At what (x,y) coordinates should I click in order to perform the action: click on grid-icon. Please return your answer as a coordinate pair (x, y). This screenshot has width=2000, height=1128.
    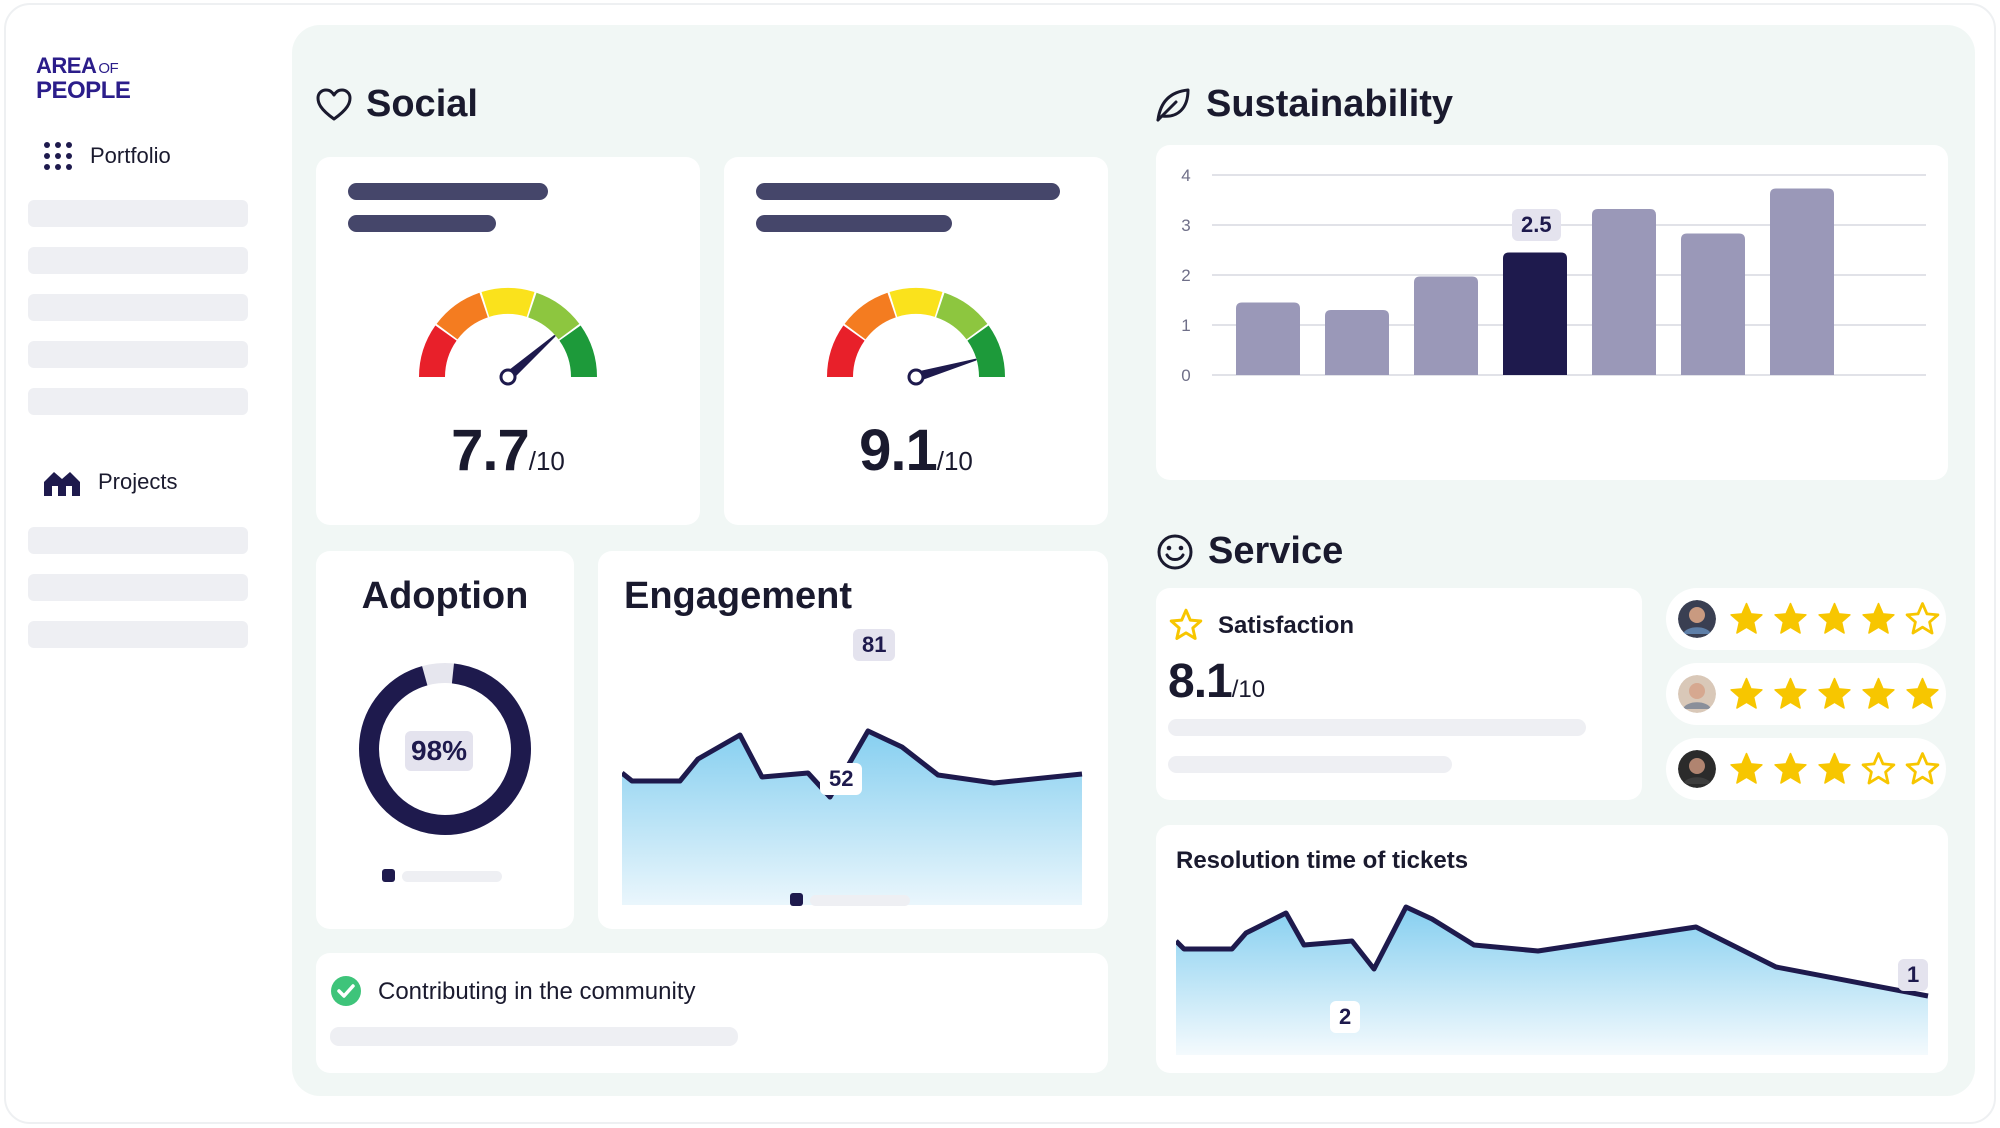
    Looking at the image, I should click on (58, 156).